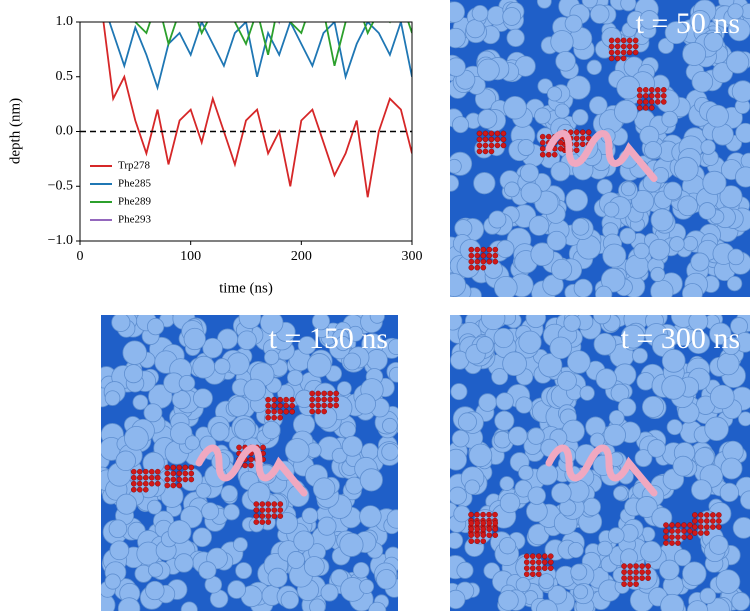  What do you see at coordinates (135, 220) in the screenshot?
I see `legend-label: Phe293` at bounding box center [135, 220].